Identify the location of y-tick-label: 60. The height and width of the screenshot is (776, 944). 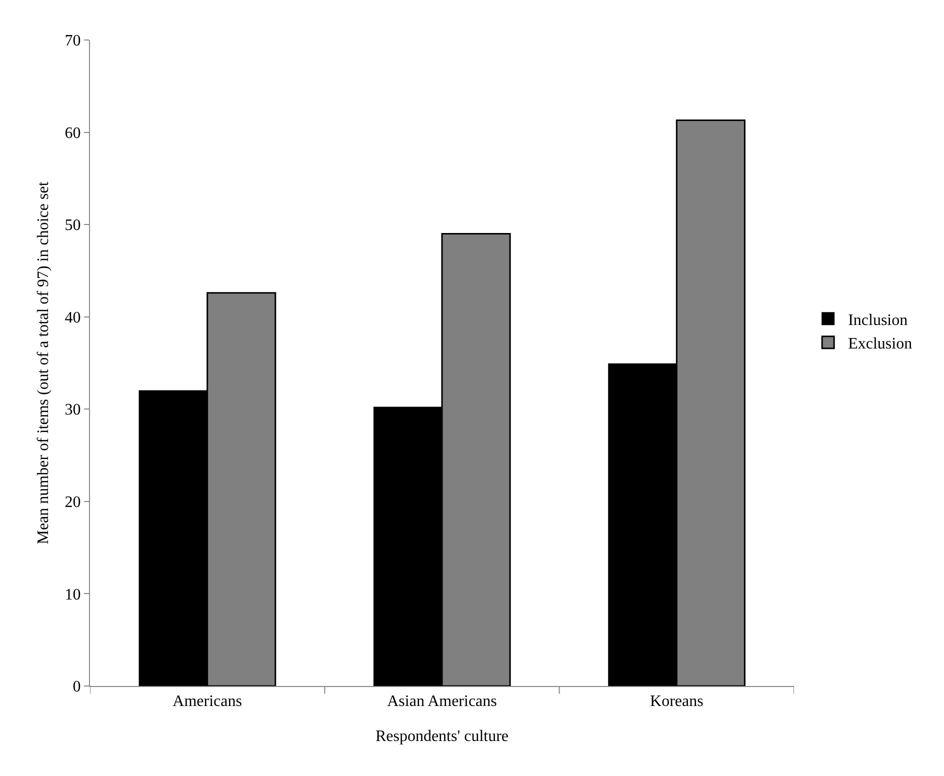
(72, 133).